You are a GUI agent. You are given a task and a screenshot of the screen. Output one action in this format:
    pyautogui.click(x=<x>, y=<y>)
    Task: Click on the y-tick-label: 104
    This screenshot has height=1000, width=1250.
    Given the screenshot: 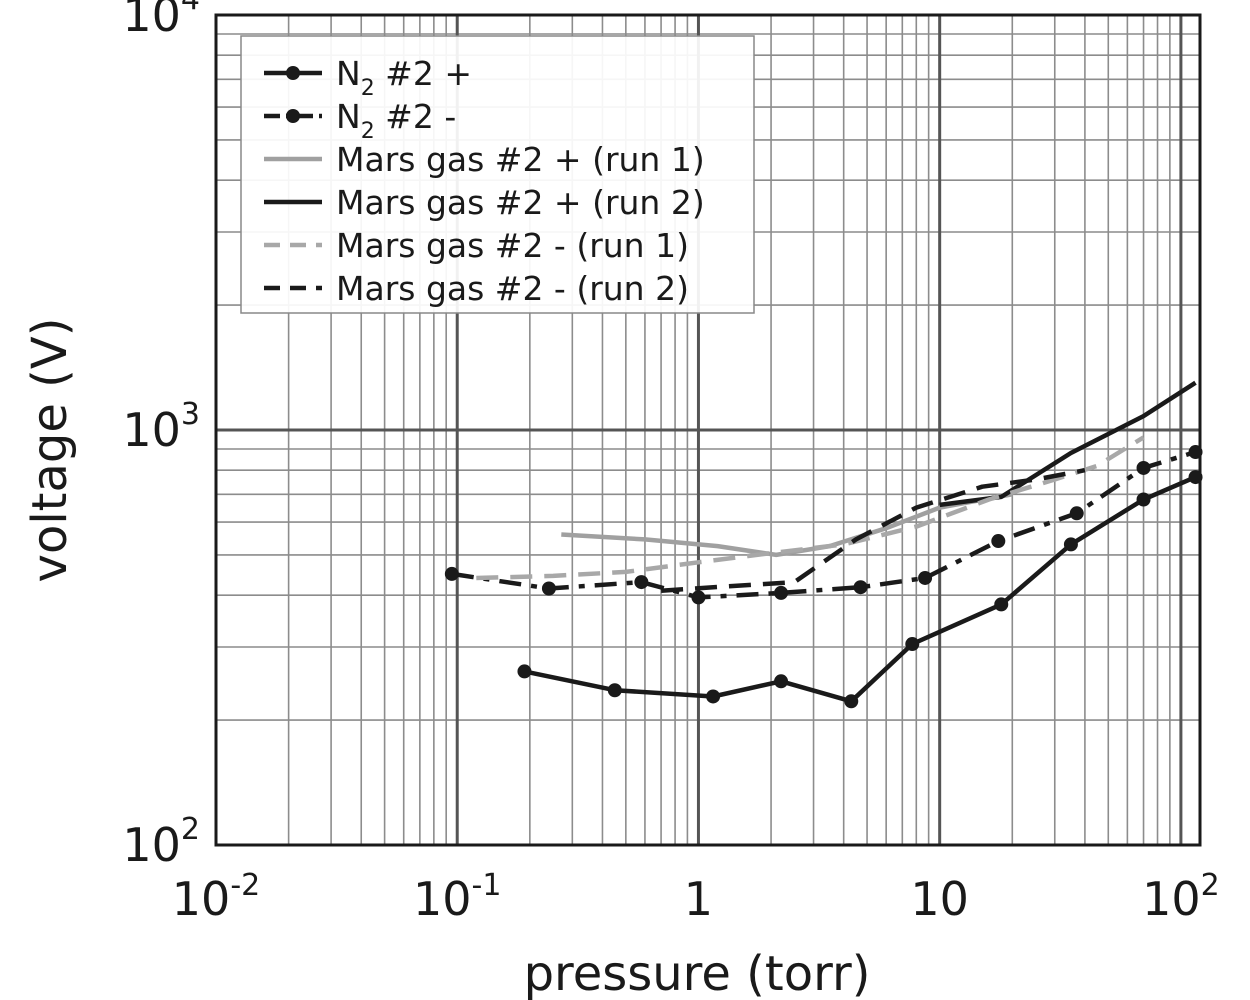 What is the action you would take?
    pyautogui.click(x=161, y=21)
    